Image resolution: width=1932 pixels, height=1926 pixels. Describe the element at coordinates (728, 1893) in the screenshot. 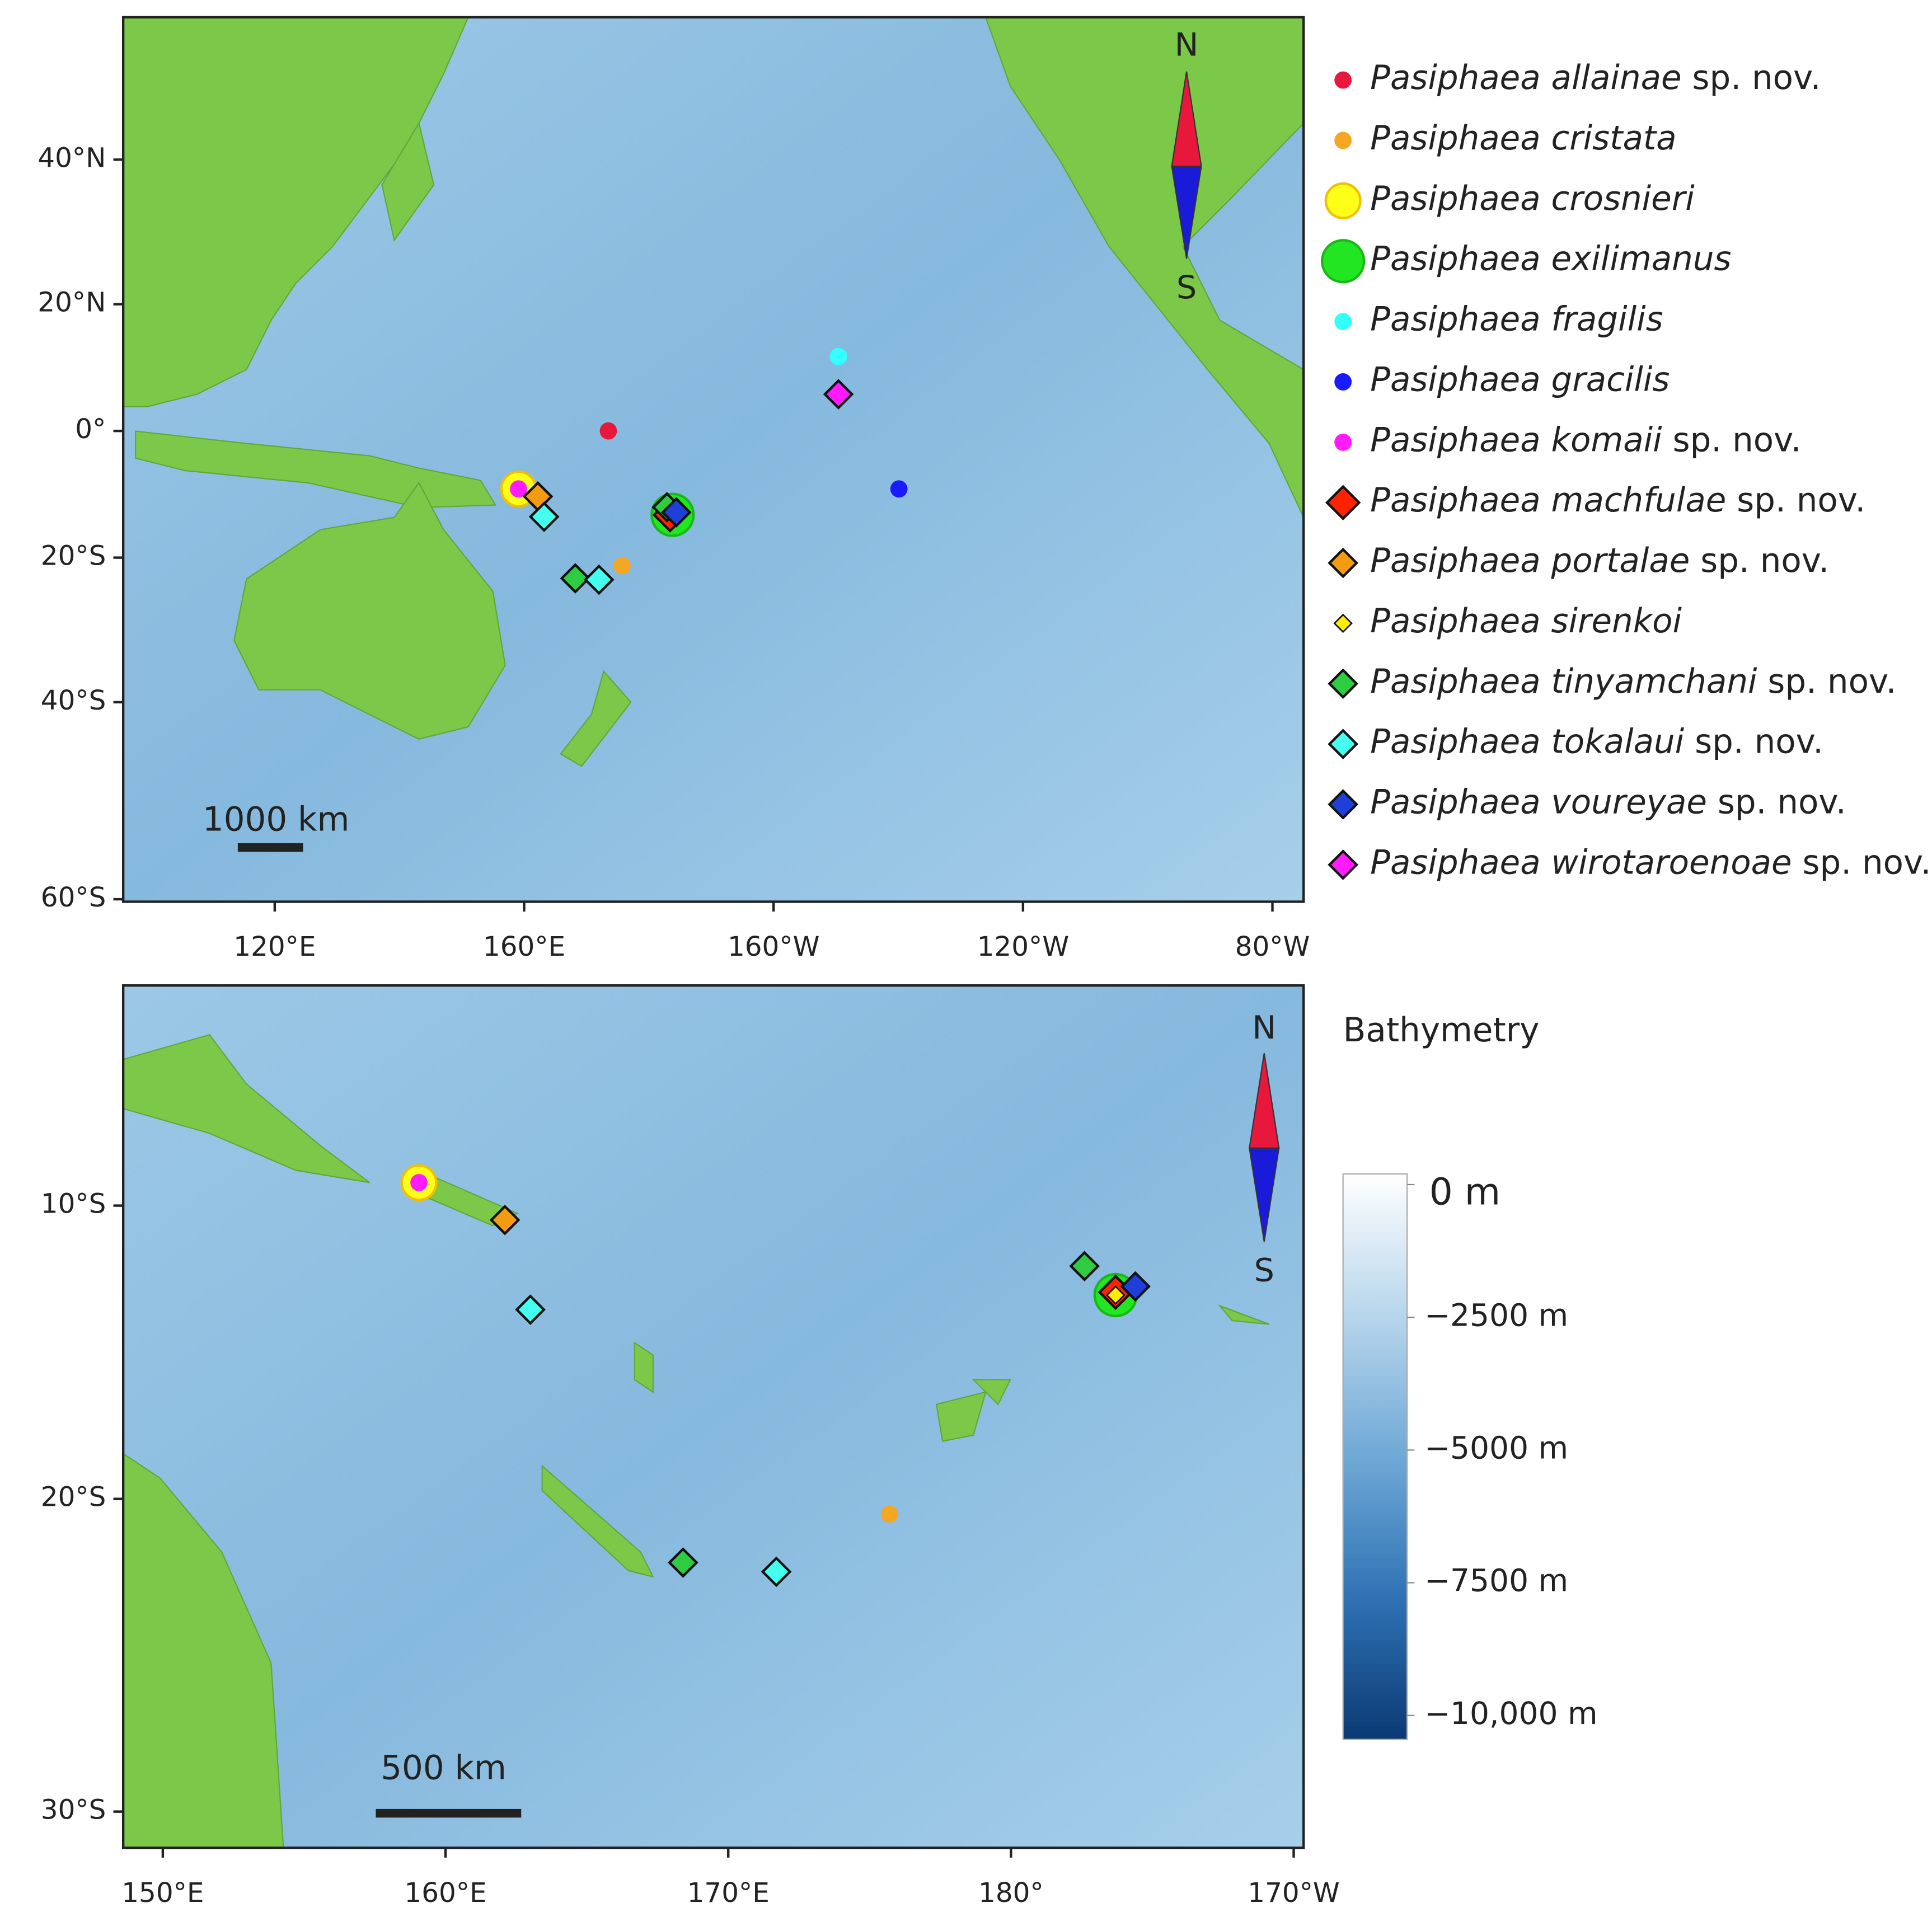

I see `x-tick-label: 170°E` at that location.